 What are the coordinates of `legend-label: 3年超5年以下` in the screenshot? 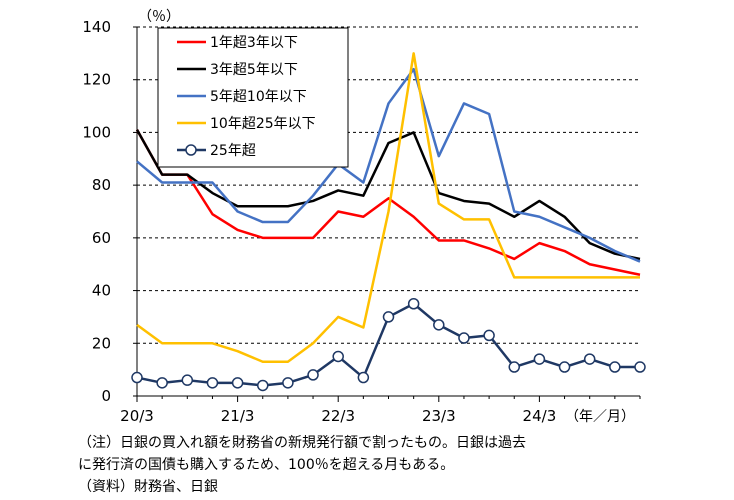 It's located at (254, 70).